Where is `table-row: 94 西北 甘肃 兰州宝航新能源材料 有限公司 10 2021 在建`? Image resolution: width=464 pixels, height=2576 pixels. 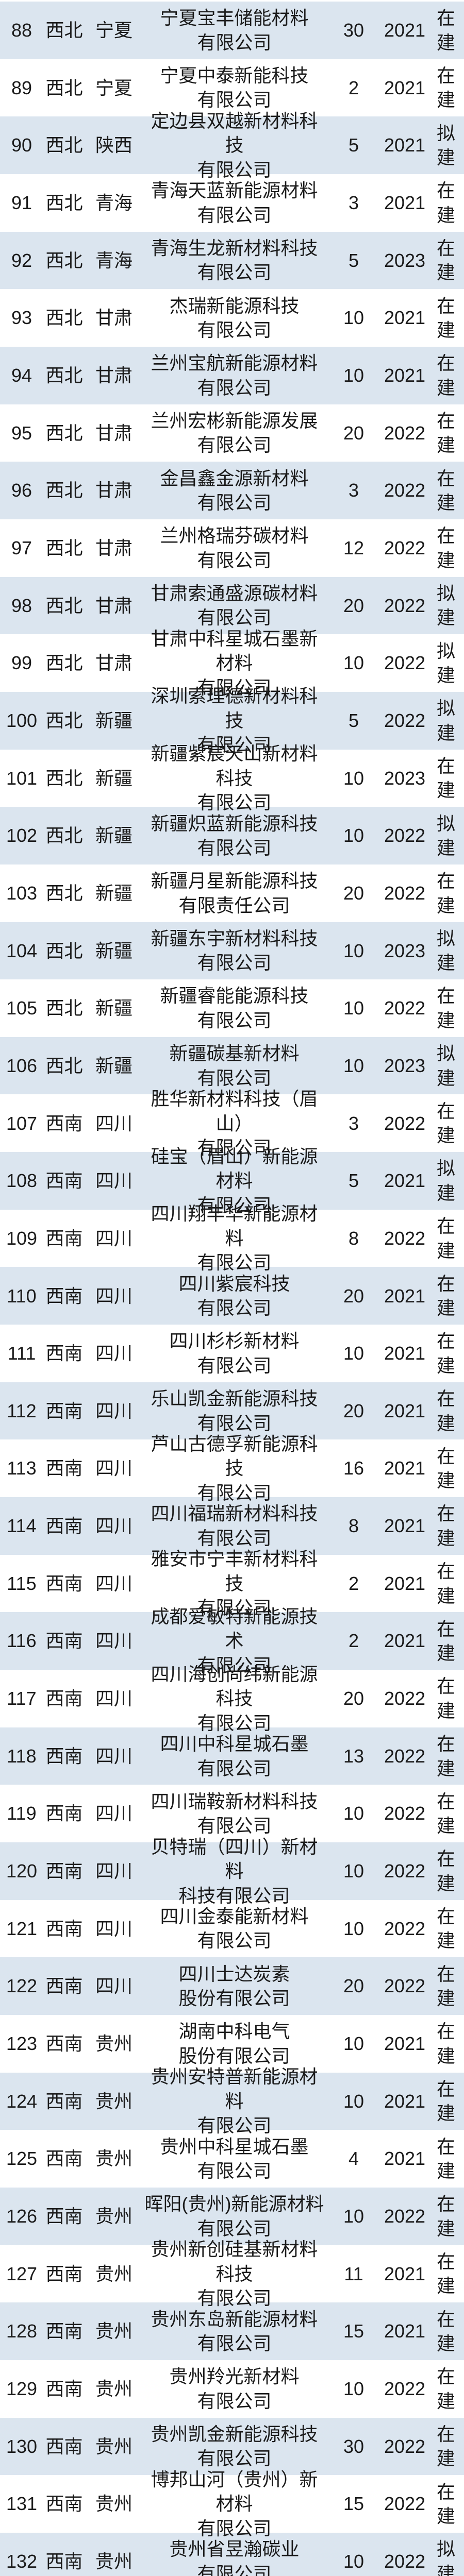 table-row: 94 西北 甘肃 兰州宝航新能源材料 有限公司 10 2021 在建 is located at coordinates (232, 375).